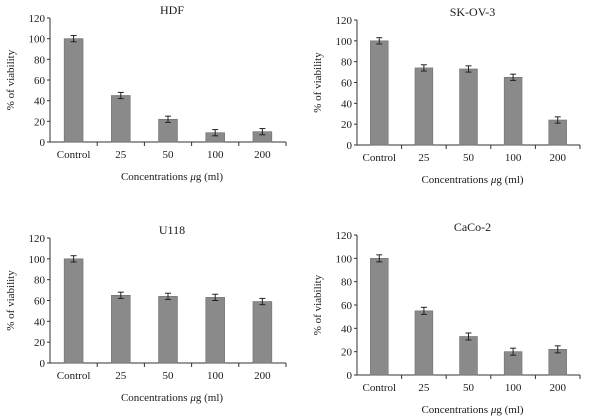  What do you see at coordinates (172, 230) in the screenshot?
I see `chart-title: U118` at bounding box center [172, 230].